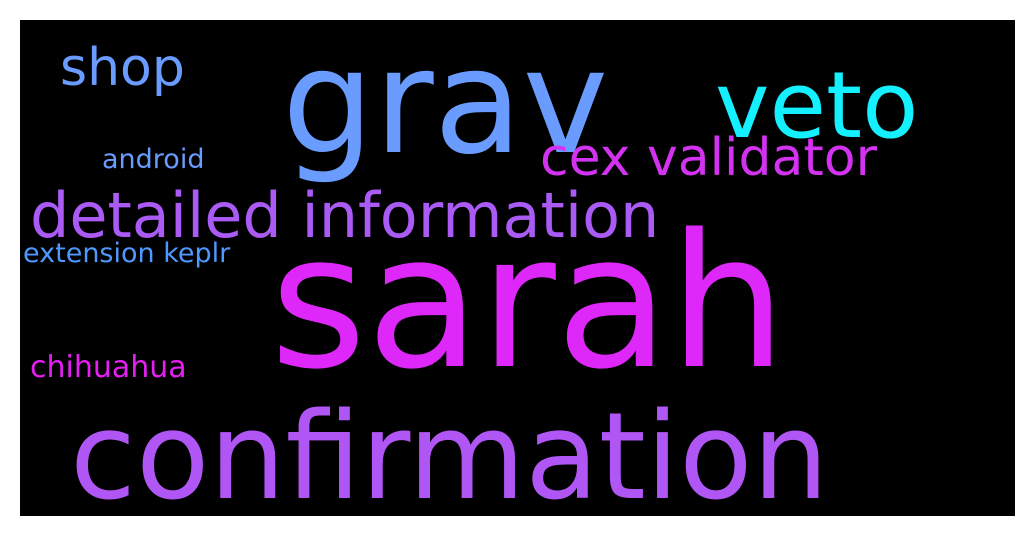 The height and width of the screenshot is (536, 1031). I want to click on word-detailed-information: detailed information, so click(345, 215).